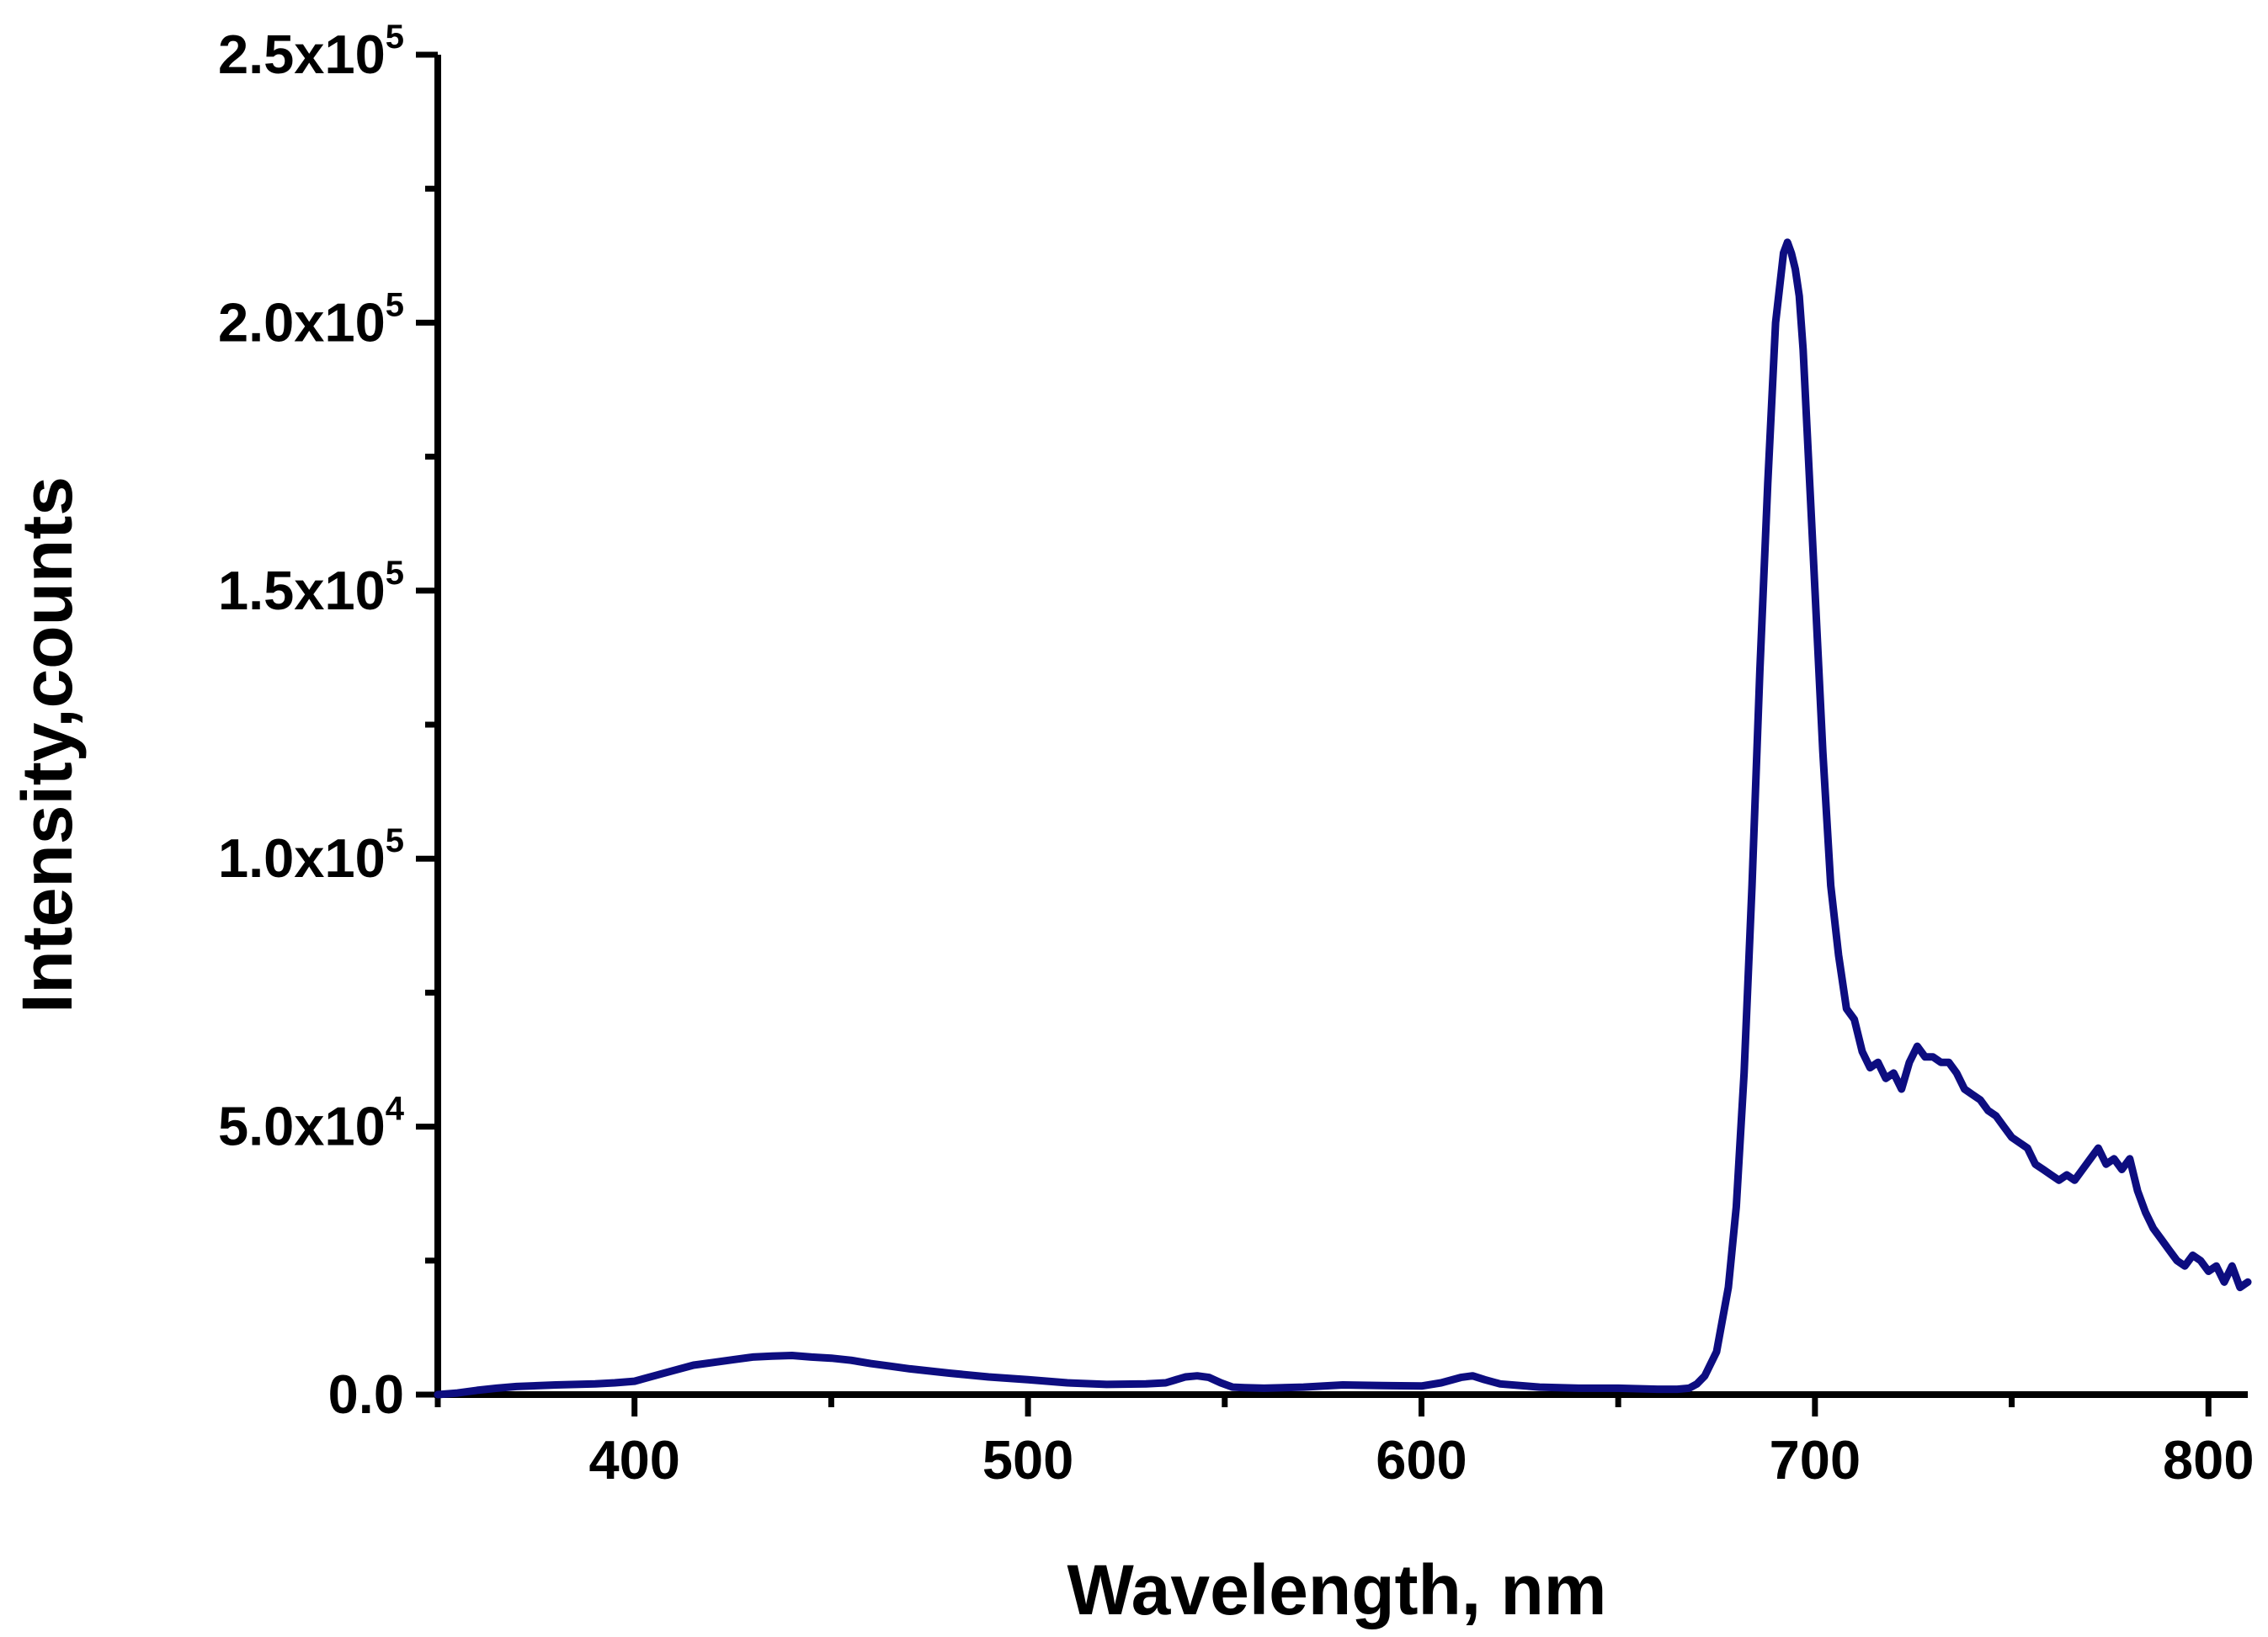 The width and height of the screenshot is (2268, 1637). Describe the element at coordinates (328, 722) in the screenshot. I see `y-axis-ticks: 0.0 5.0x104 1.0x10⁵ 1.5x105 2.0x10⁵ 2.5x105` at that location.